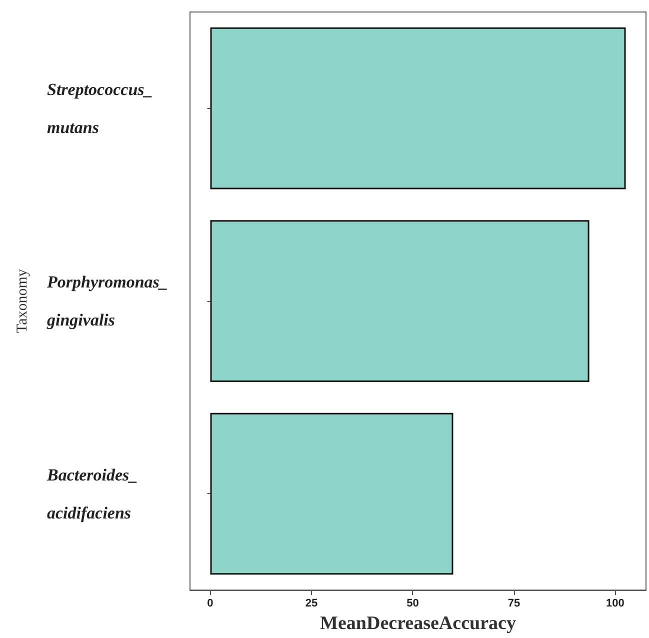 This screenshot has height=638, width=649. Describe the element at coordinates (92, 493) in the screenshot. I see `y-tick-label: Bacteroides_acidifaciens` at that location.